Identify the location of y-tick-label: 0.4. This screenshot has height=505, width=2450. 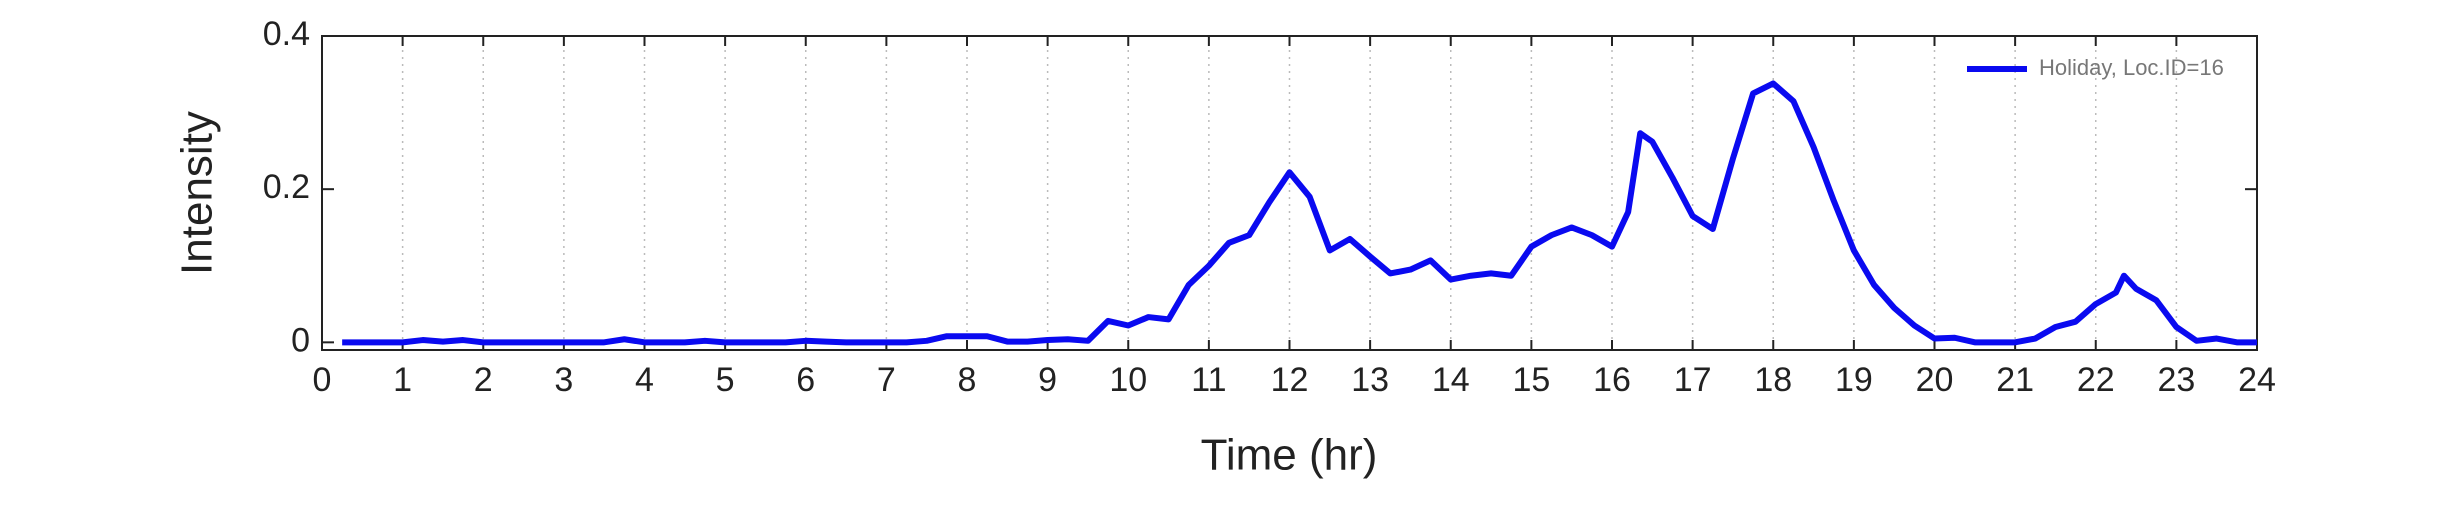
(286, 34).